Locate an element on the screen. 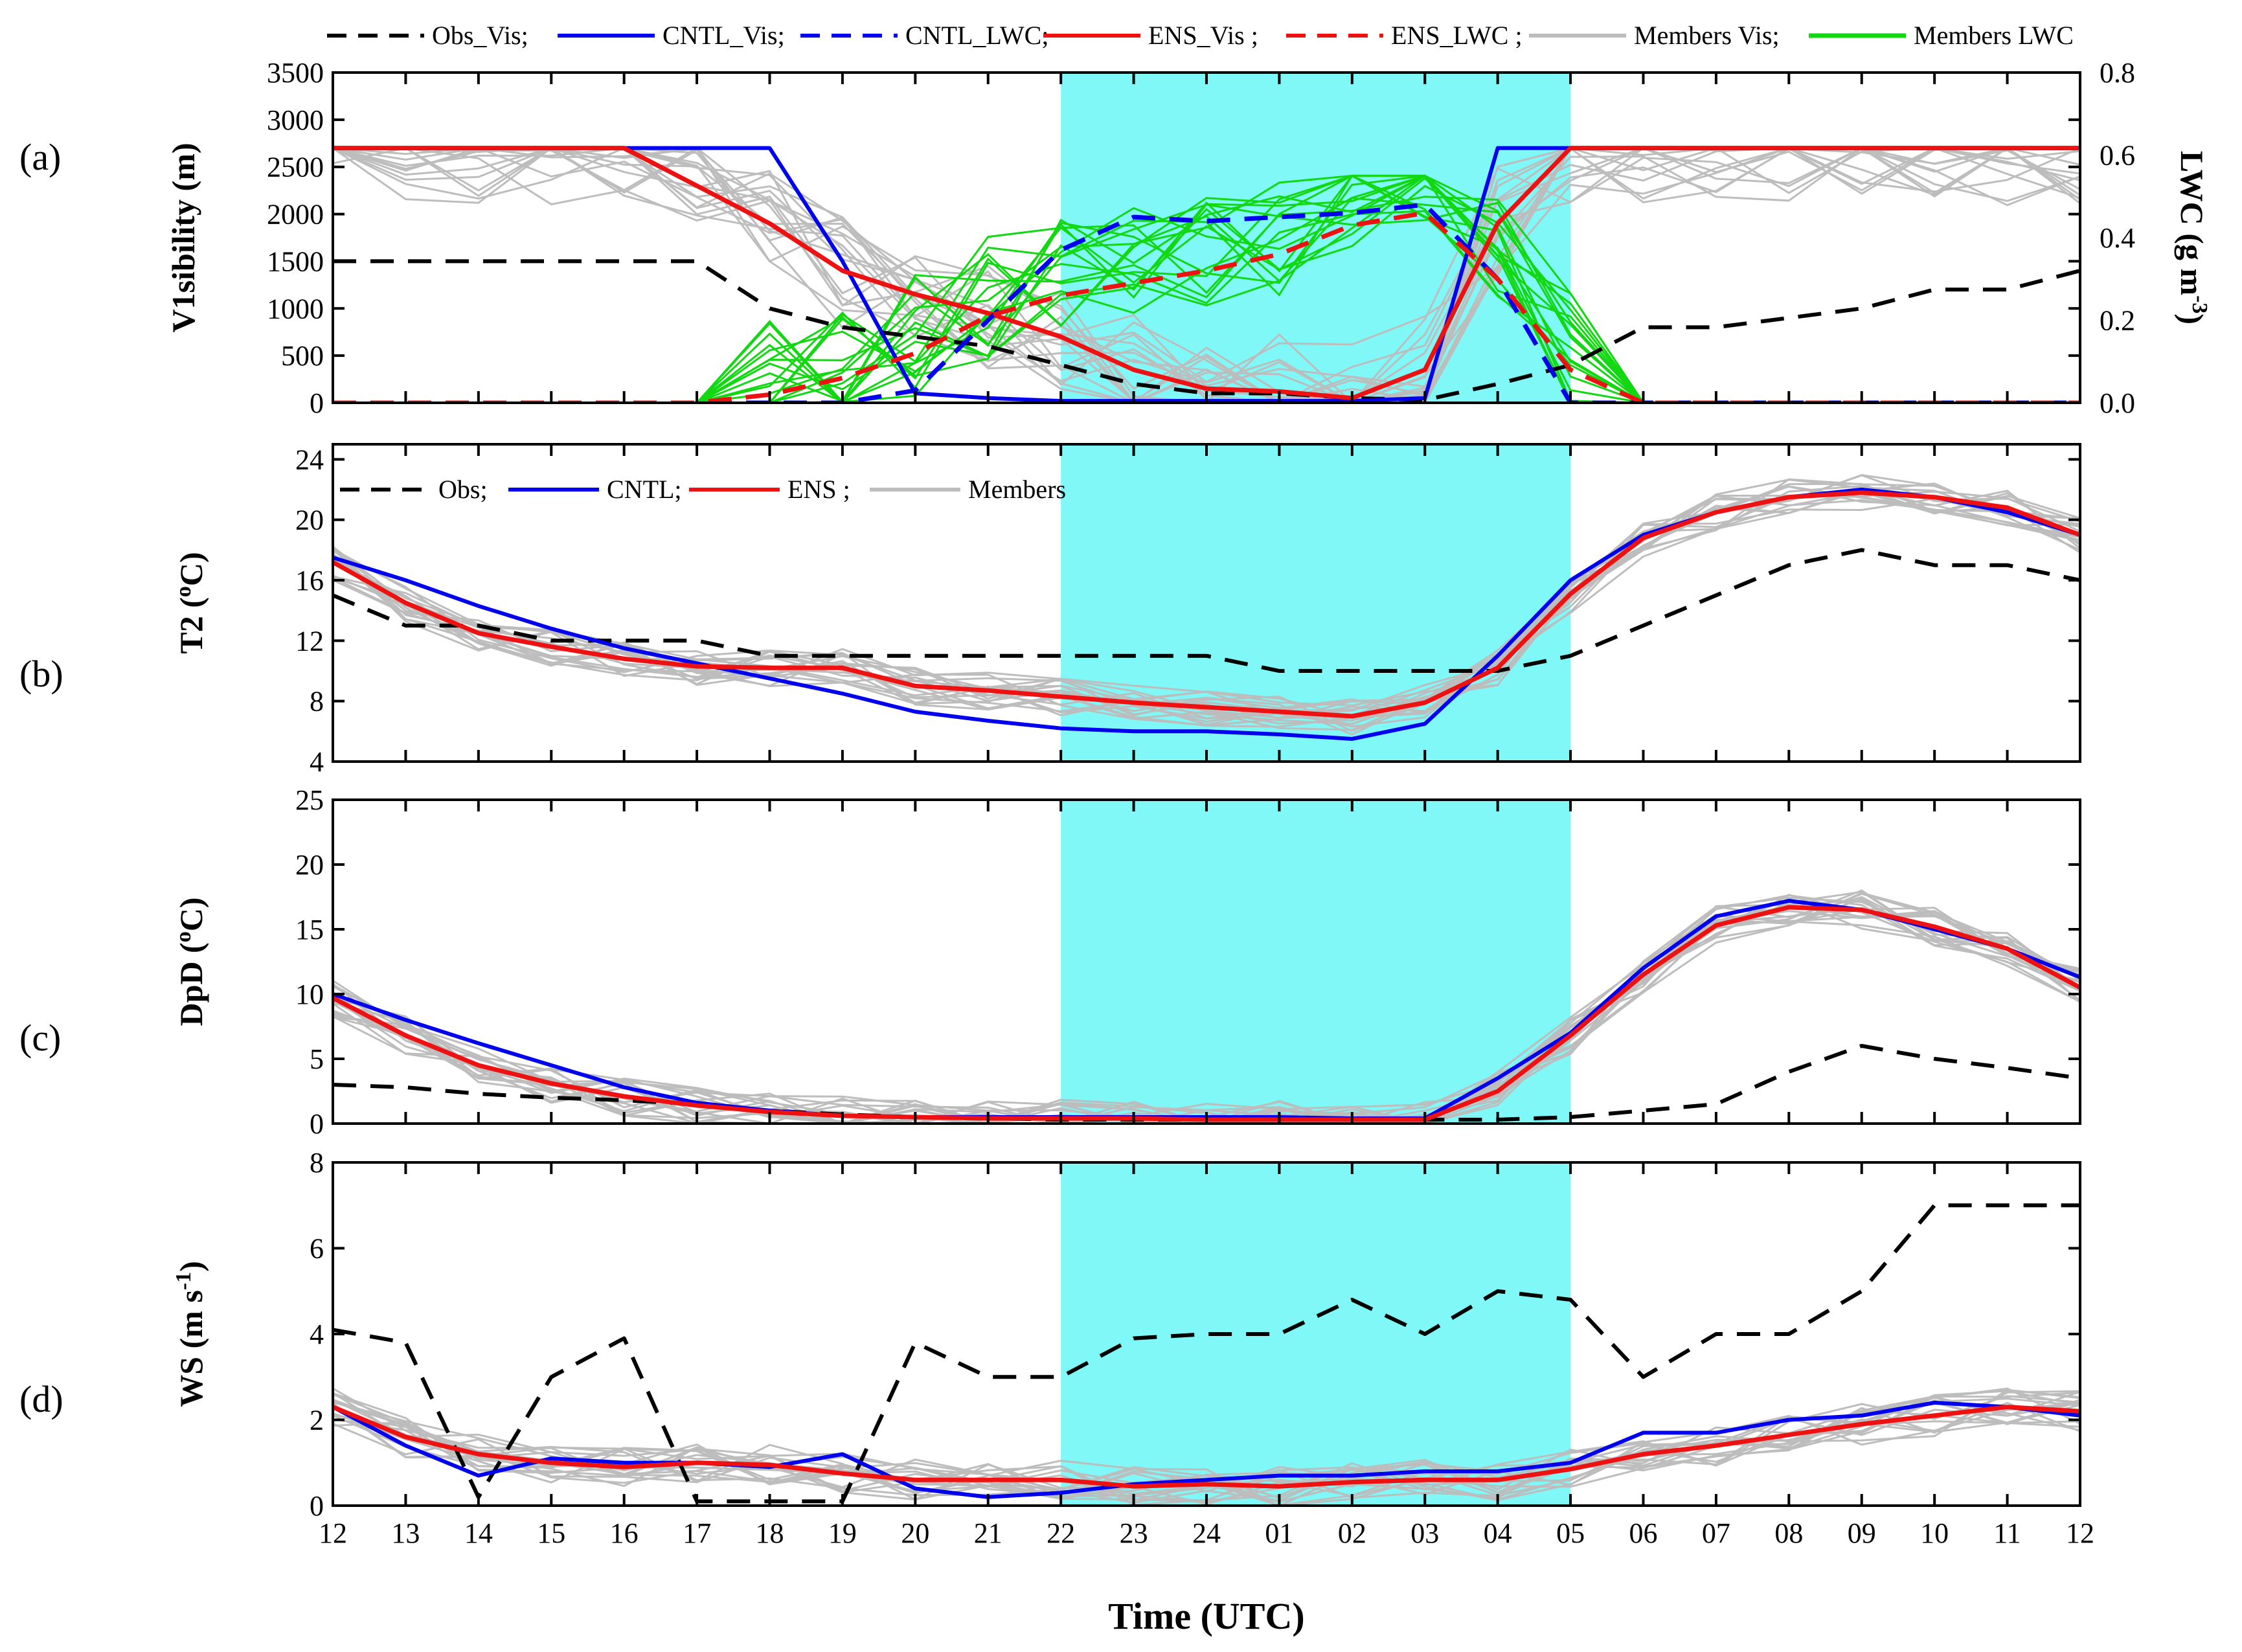 This screenshot has width=2242, height=1652. x-tick-label: 09 is located at coordinates (1862, 1533).